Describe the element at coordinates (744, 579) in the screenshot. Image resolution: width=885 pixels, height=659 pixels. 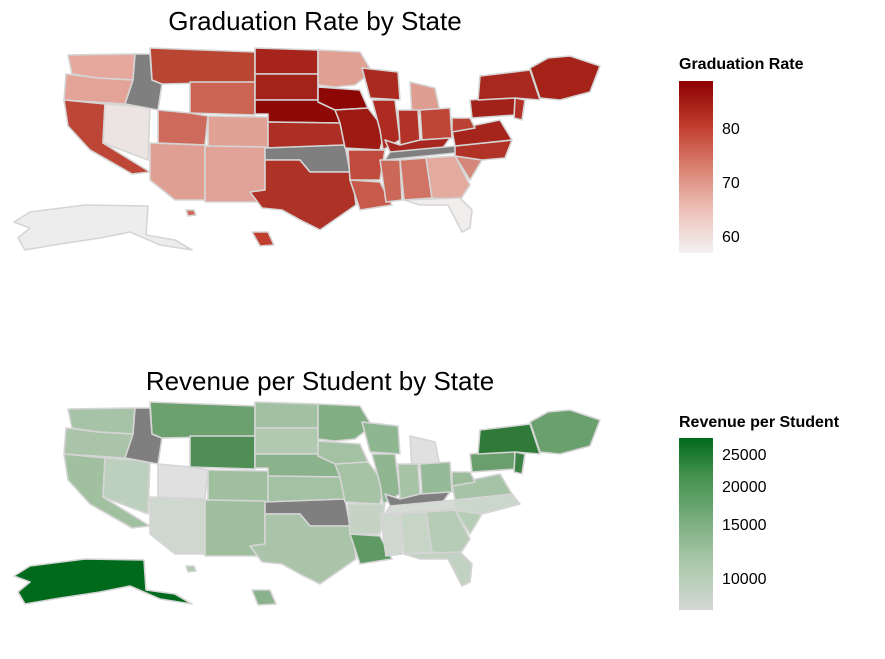
I see `revenue-tick-10000: 10000` at that location.